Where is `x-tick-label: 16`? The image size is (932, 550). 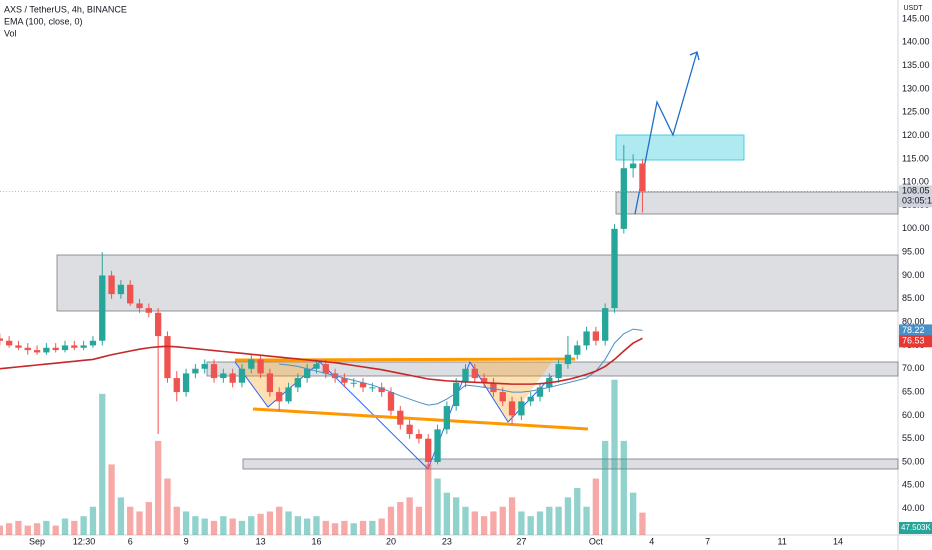 x-tick-label: 16 is located at coordinates (316, 541).